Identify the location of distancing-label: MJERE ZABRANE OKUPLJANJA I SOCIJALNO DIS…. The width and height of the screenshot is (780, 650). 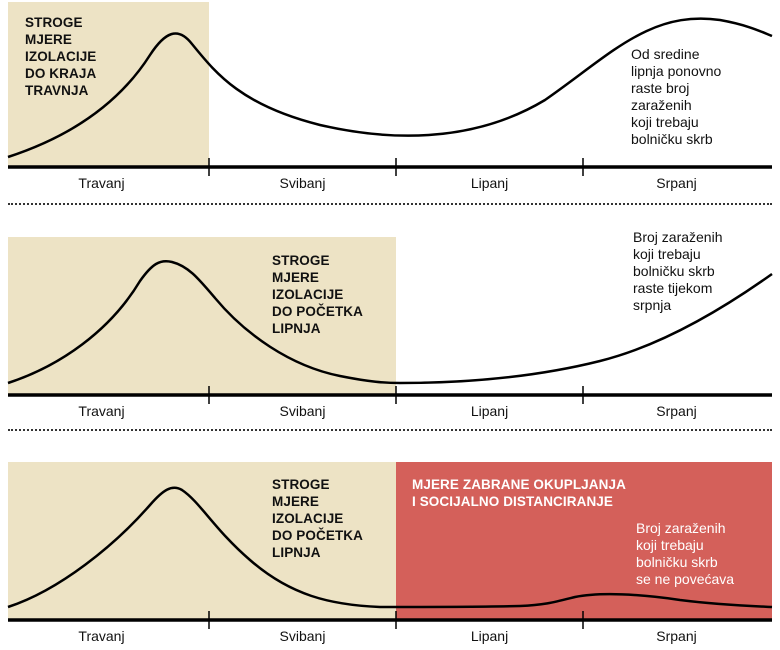
(519, 493).